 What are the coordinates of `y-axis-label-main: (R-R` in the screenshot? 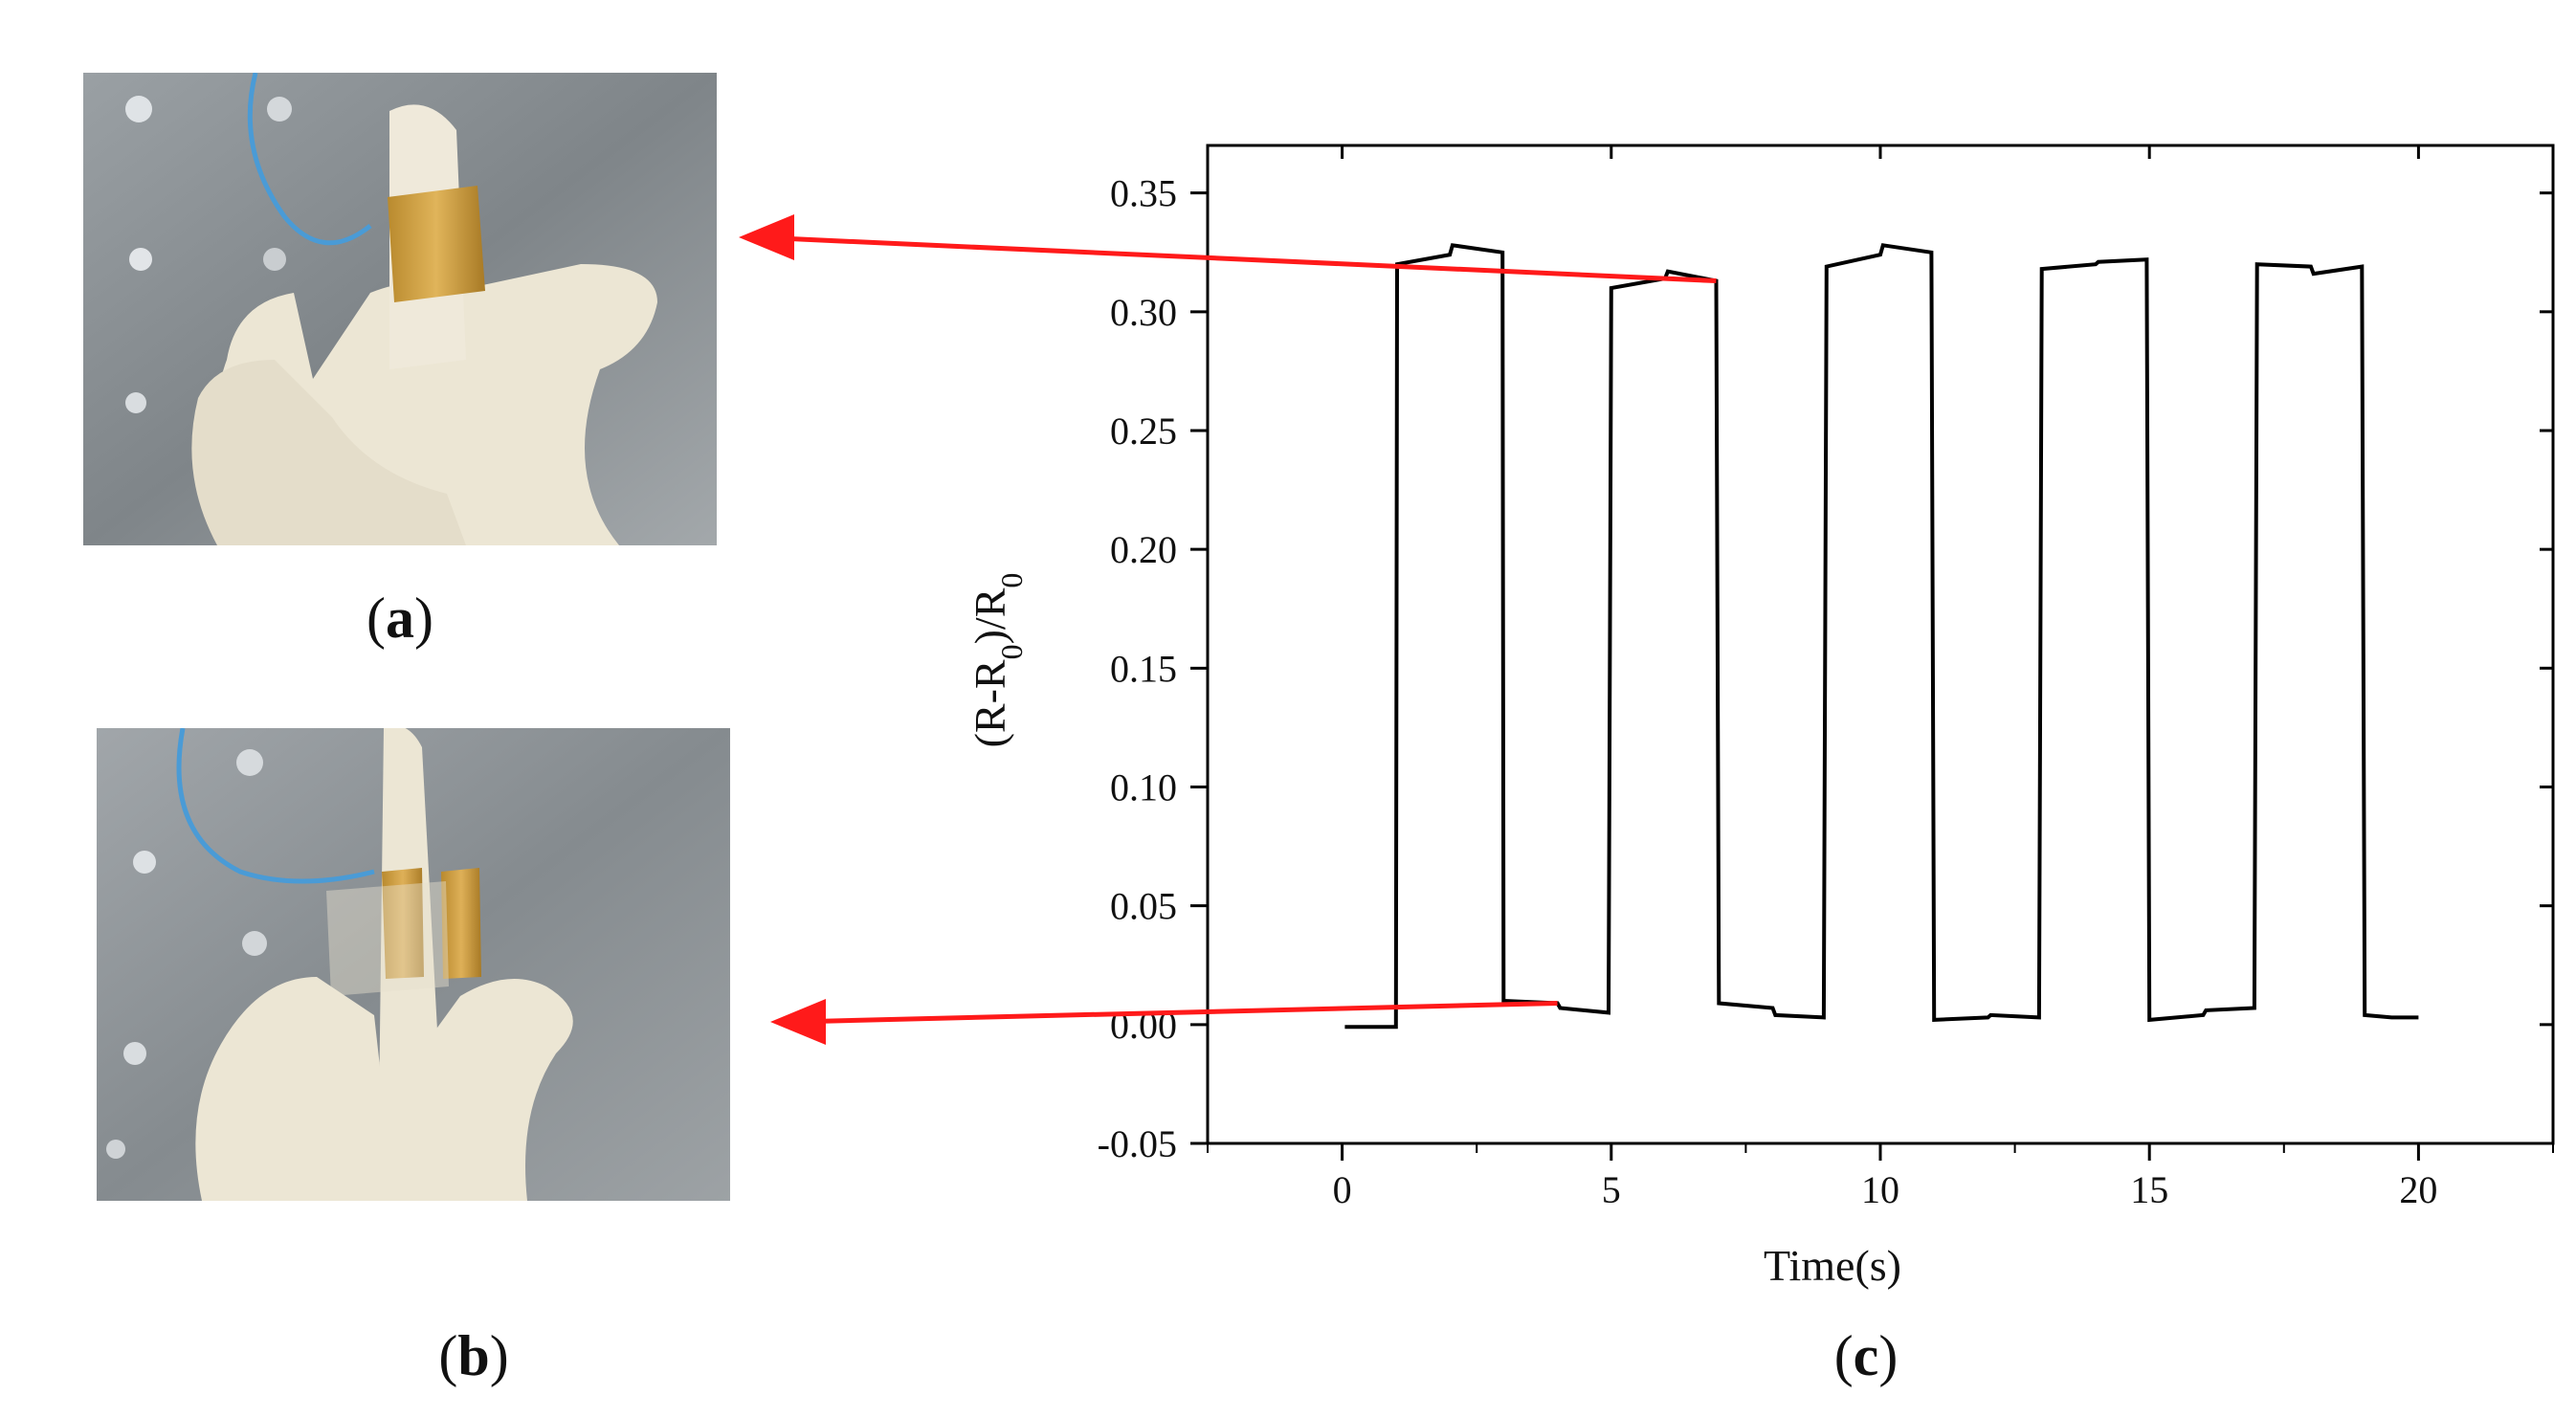 It's located at (990, 703).